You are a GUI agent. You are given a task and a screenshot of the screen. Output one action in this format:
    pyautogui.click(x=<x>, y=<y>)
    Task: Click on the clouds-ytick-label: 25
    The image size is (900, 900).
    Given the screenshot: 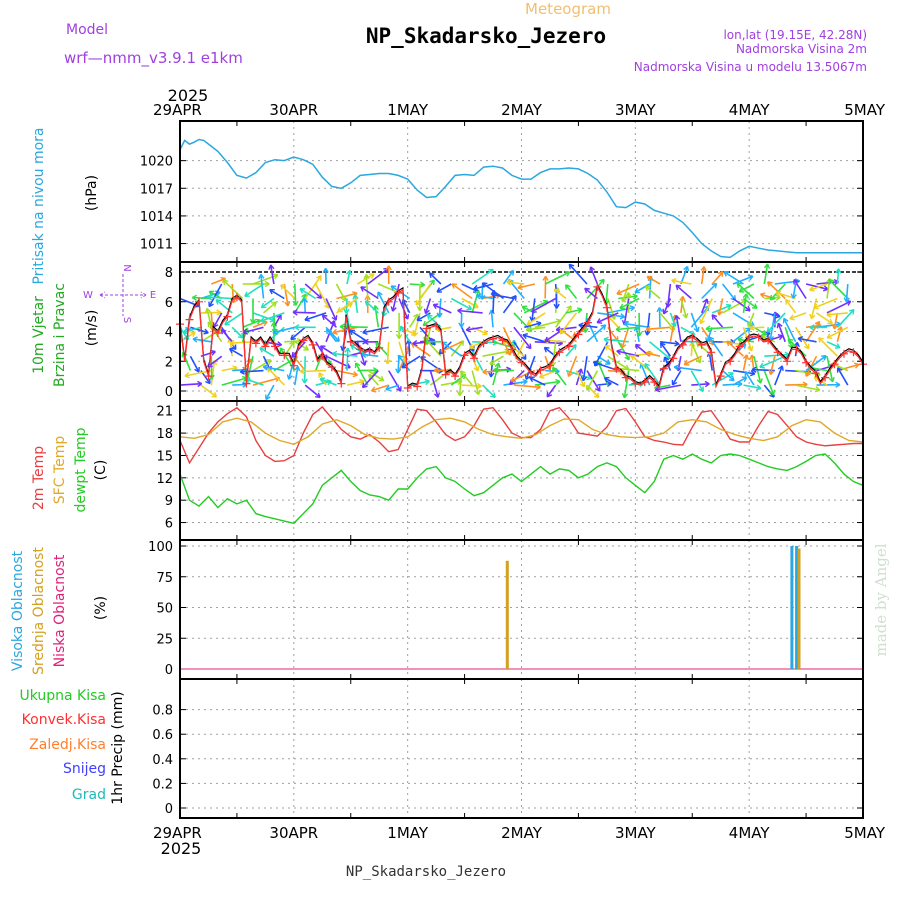 What is the action you would take?
    pyautogui.click(x=164, y=639)
    